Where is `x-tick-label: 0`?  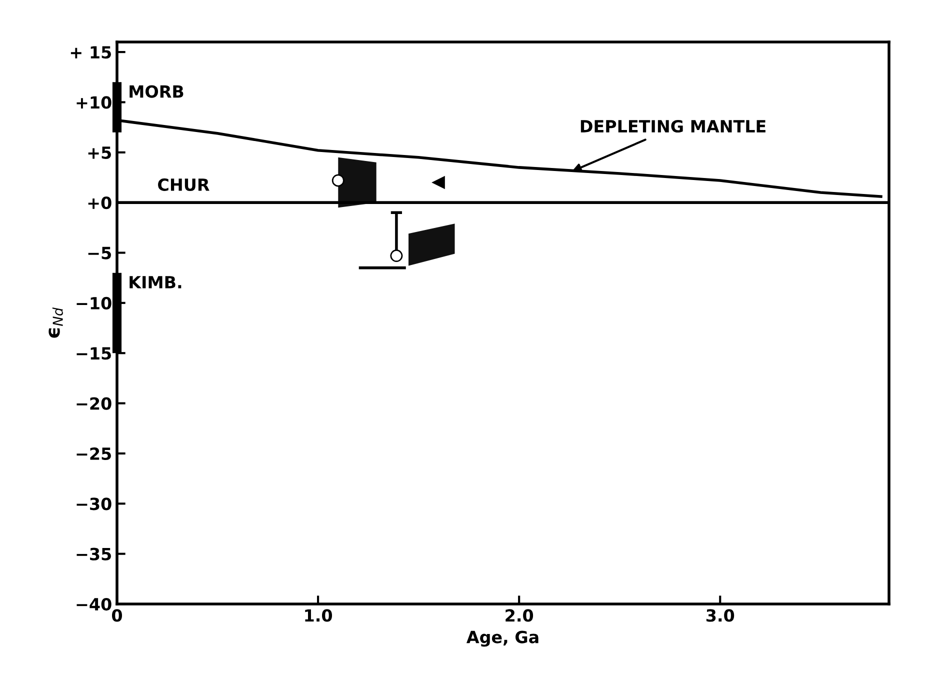 x-tick-label: 0 is located at coordinates (117, 615).